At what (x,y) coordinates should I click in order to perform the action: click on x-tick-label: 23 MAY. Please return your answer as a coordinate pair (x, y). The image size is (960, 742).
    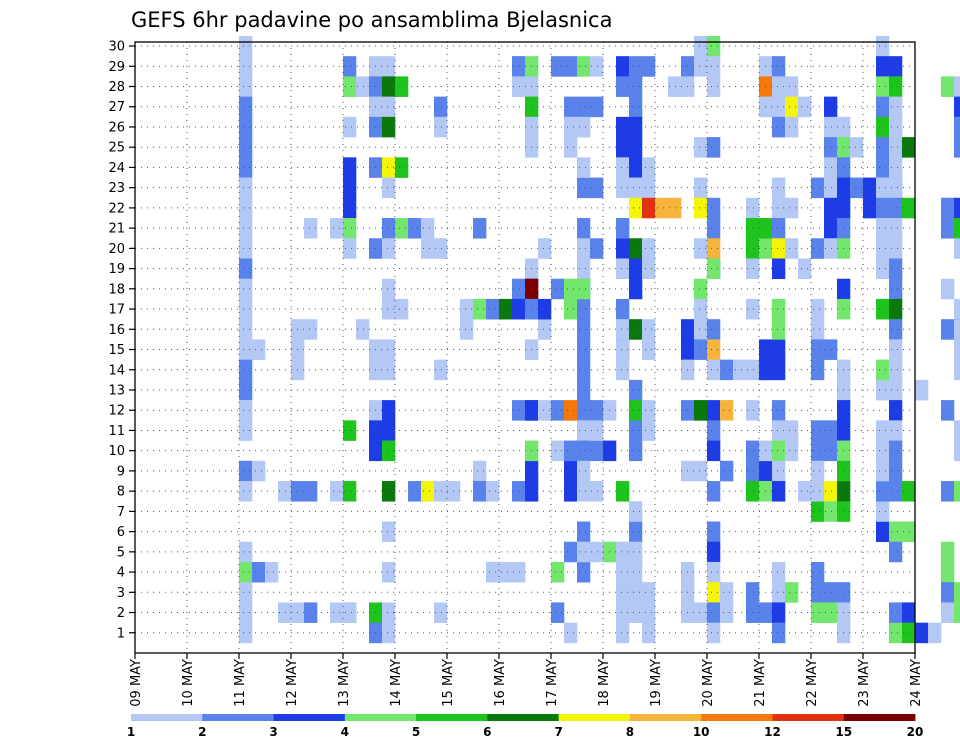
    Looking at the image, I should click on (864, 683).